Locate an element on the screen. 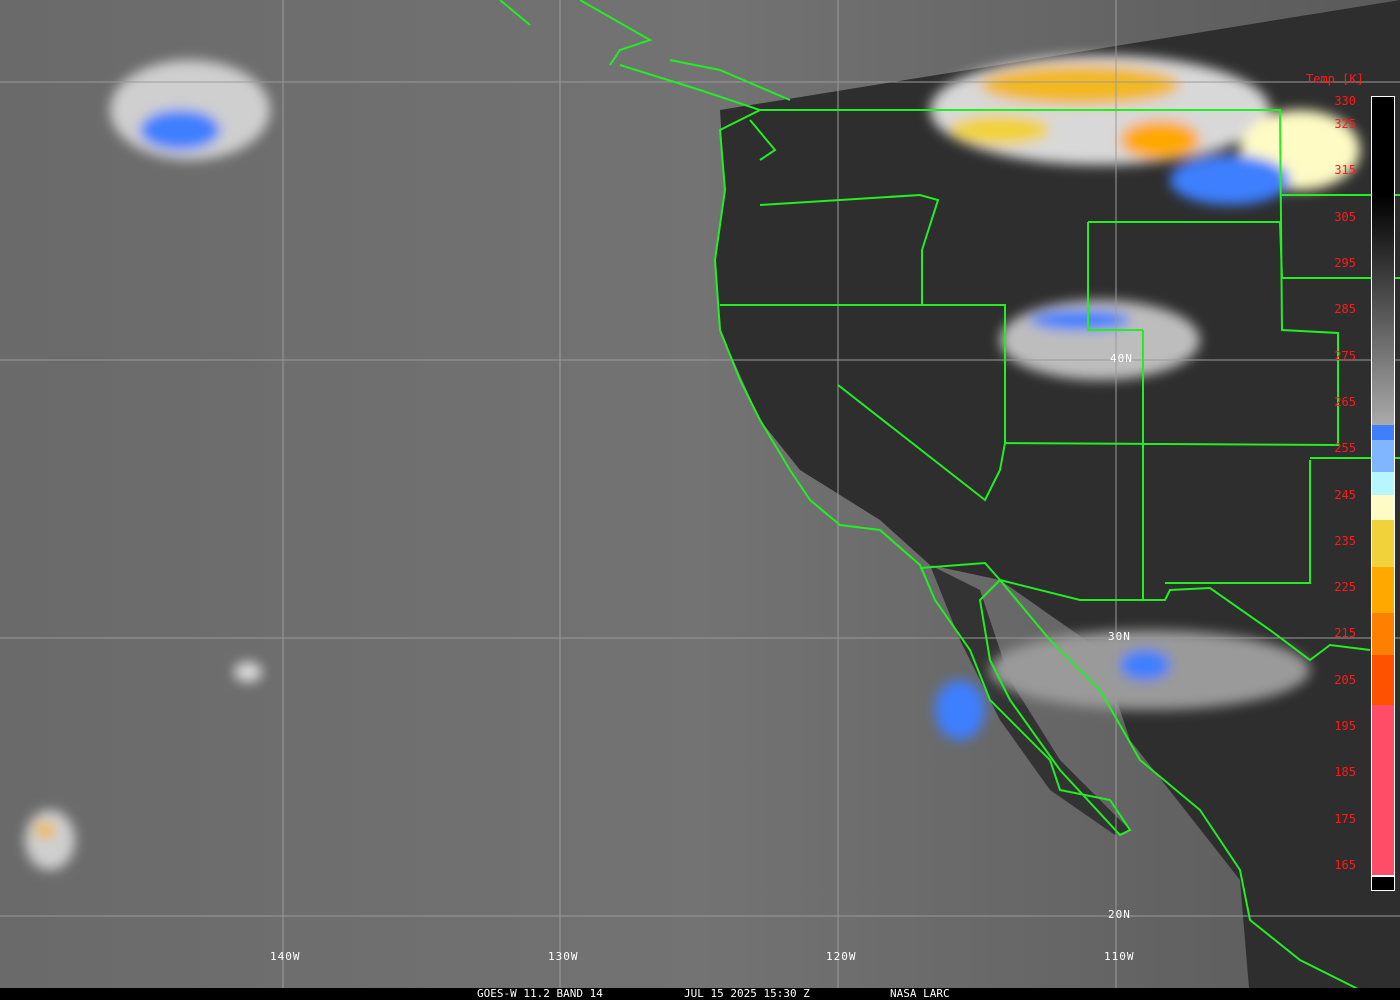 The width and height of the screenshot is (1400, 1000). us-mexico-border is located at coordinates (1145, 611).